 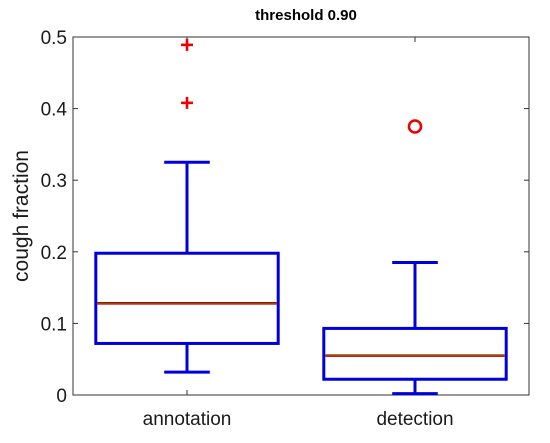 I want to click on y-tick-label: 0.1, so click(x=54, y=324).